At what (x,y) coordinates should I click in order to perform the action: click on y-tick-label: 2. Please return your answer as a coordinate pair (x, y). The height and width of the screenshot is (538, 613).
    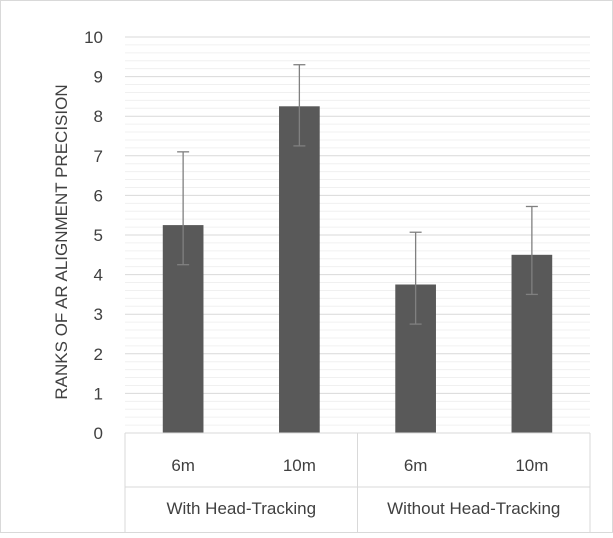
    Looking at the image, I should click on (98, 354).